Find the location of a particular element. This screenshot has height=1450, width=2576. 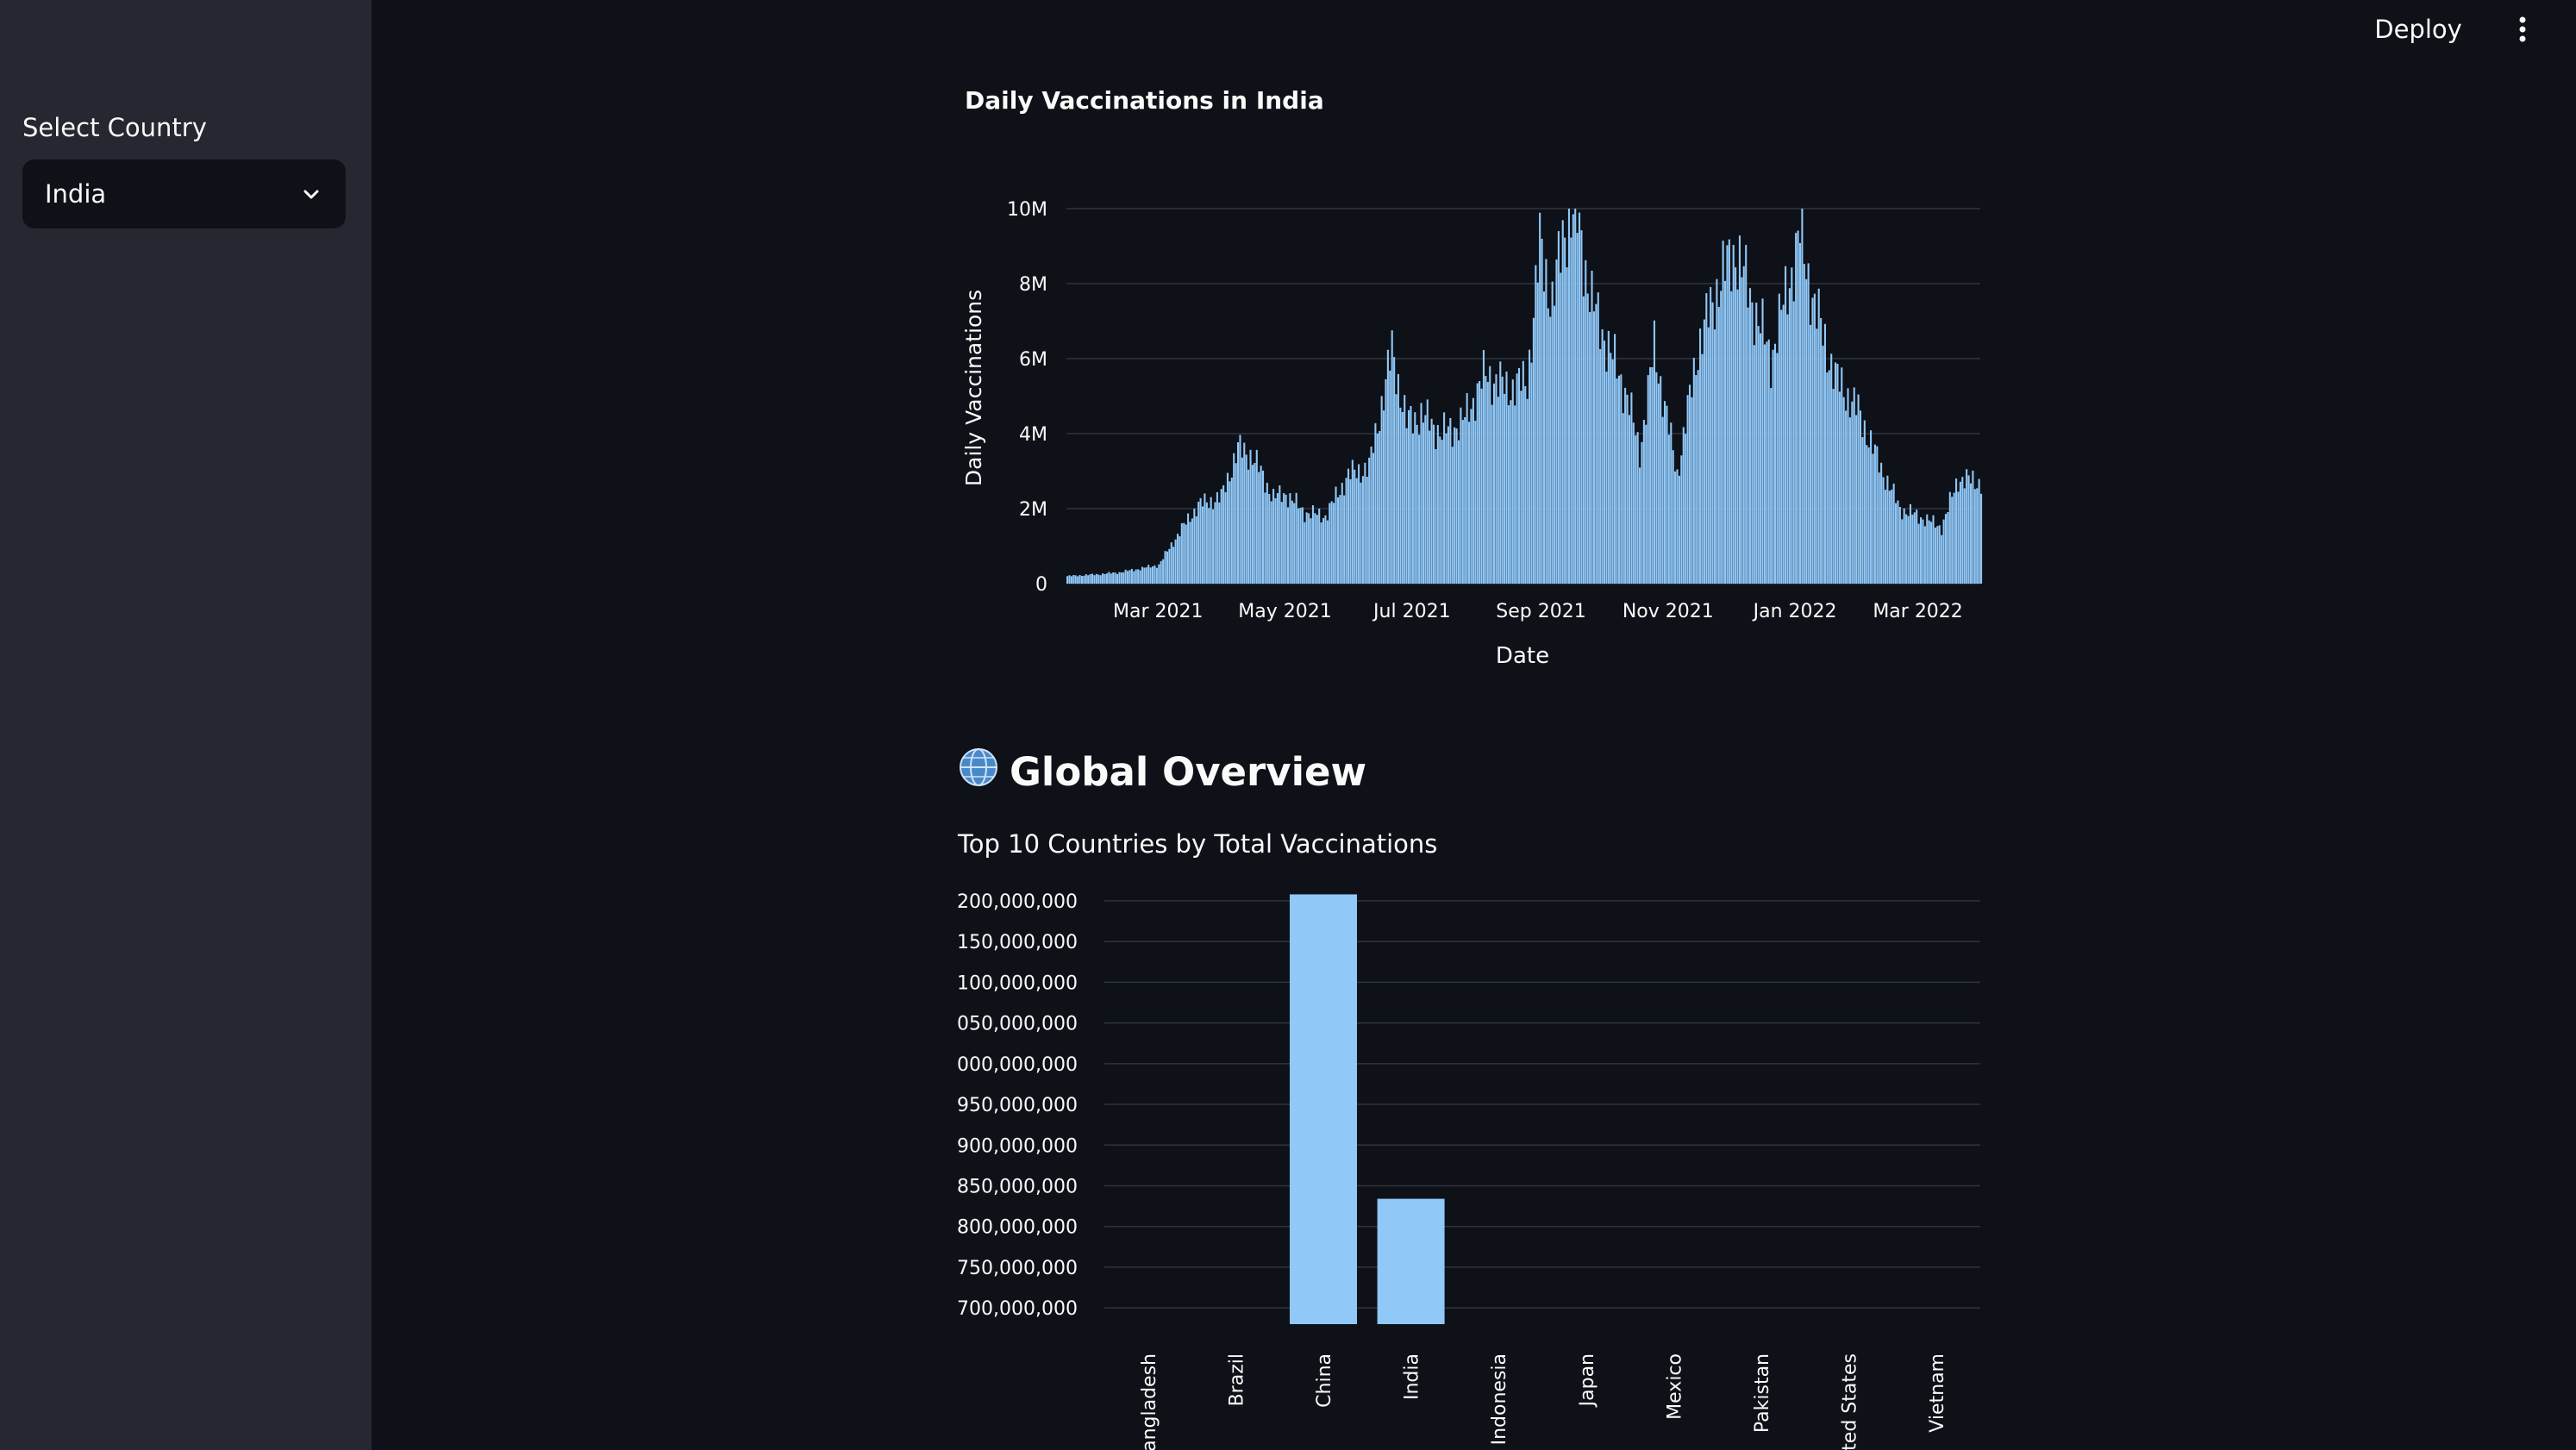

x-tick-label: India is located at coordinates (1412, 1376).